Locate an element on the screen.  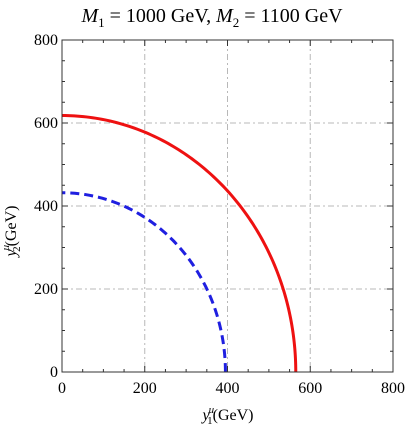
x-axis-label: yu 1(GeV) is located at coordinates (227, 415).